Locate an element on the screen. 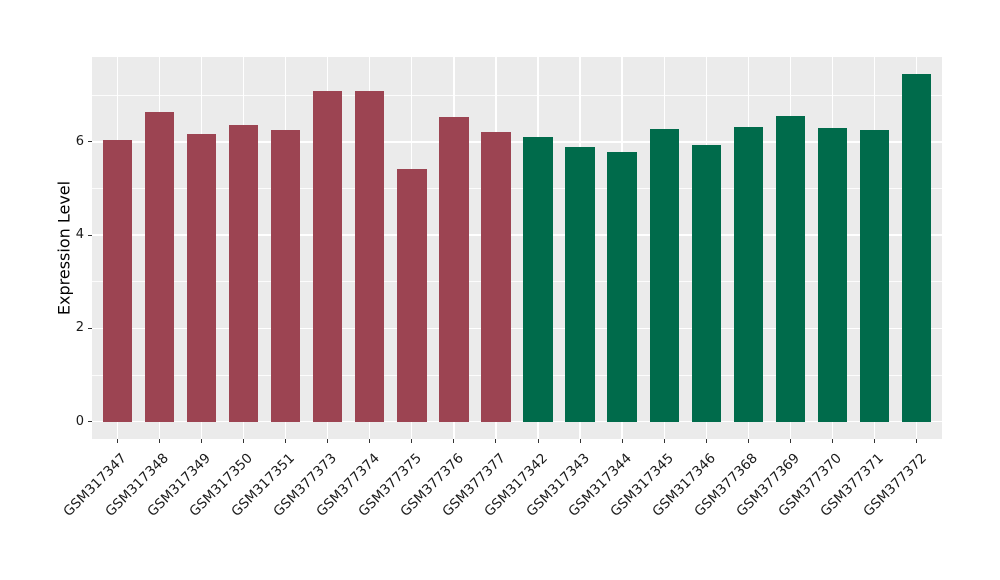 The width and height of the screenshot is (1000, 580). bar-GSM377368 is located at coordinates (748, 274).